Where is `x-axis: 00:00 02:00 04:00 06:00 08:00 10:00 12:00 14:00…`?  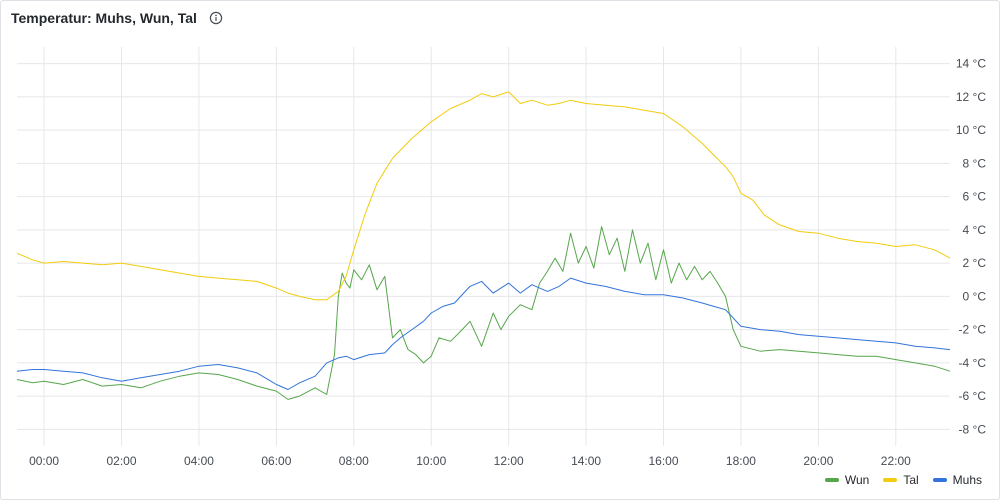
x-axis: 00:00 02:00 04:00 06:00 08:00 10:00 12:00 14:00… is located at coordinates (470, 461).